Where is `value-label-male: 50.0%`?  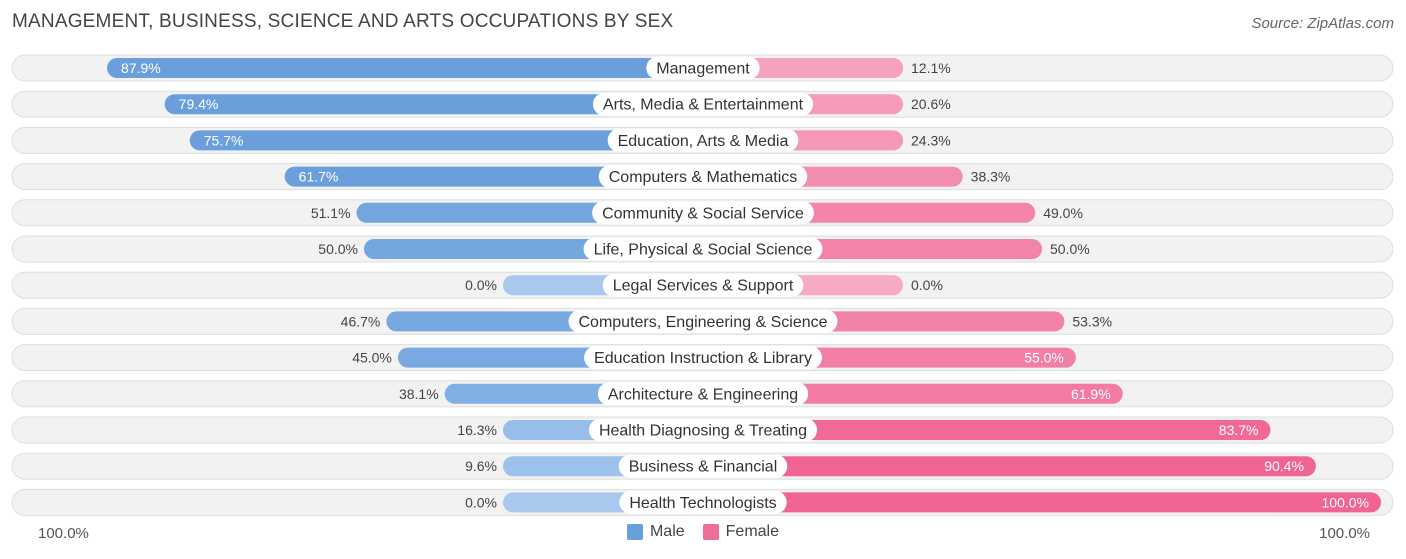 value-label-male: 50.0% is located at coordinates (338, 249).